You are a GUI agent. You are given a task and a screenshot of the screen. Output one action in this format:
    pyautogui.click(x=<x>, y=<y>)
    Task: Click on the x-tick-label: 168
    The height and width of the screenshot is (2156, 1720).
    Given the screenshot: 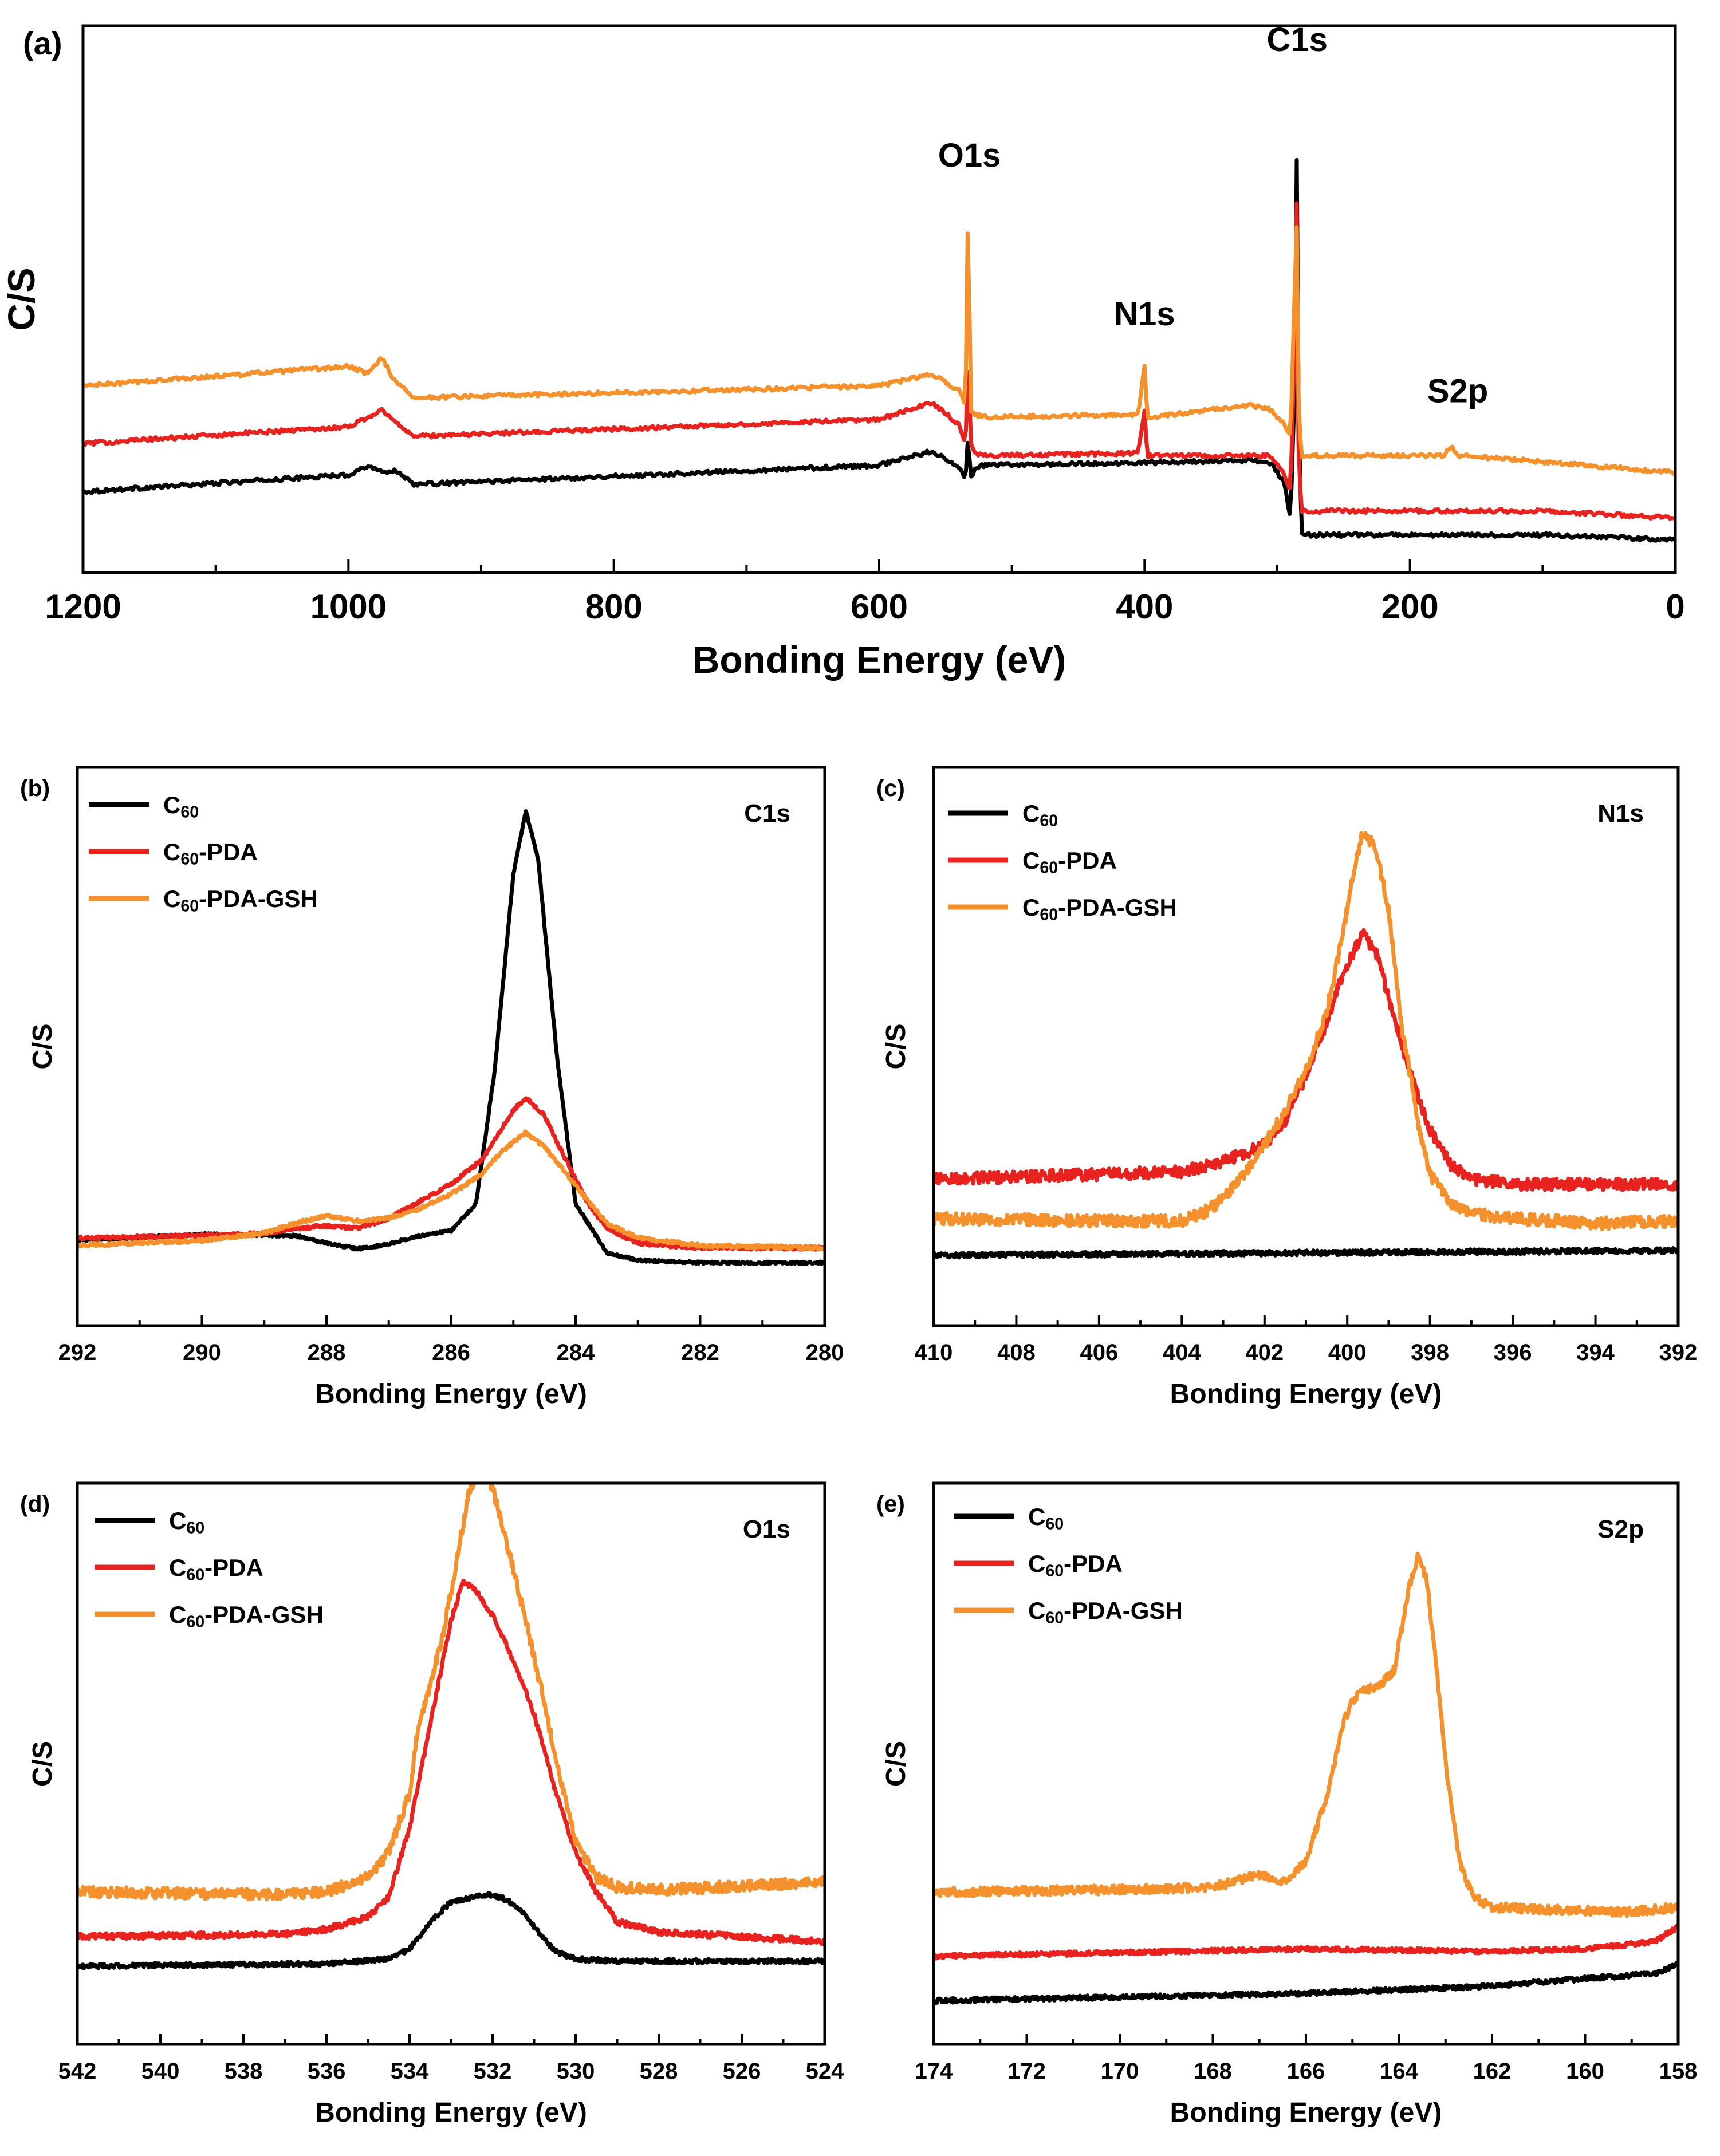 What is the action you would take?
    pyautogui.click(x=1213, y=2071)
    